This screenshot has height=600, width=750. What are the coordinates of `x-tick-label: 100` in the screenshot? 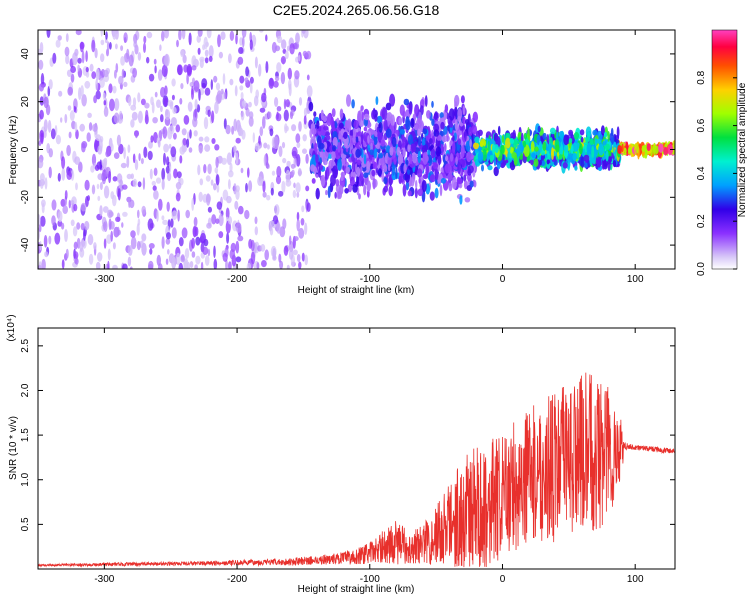 It's located at (635, 279).